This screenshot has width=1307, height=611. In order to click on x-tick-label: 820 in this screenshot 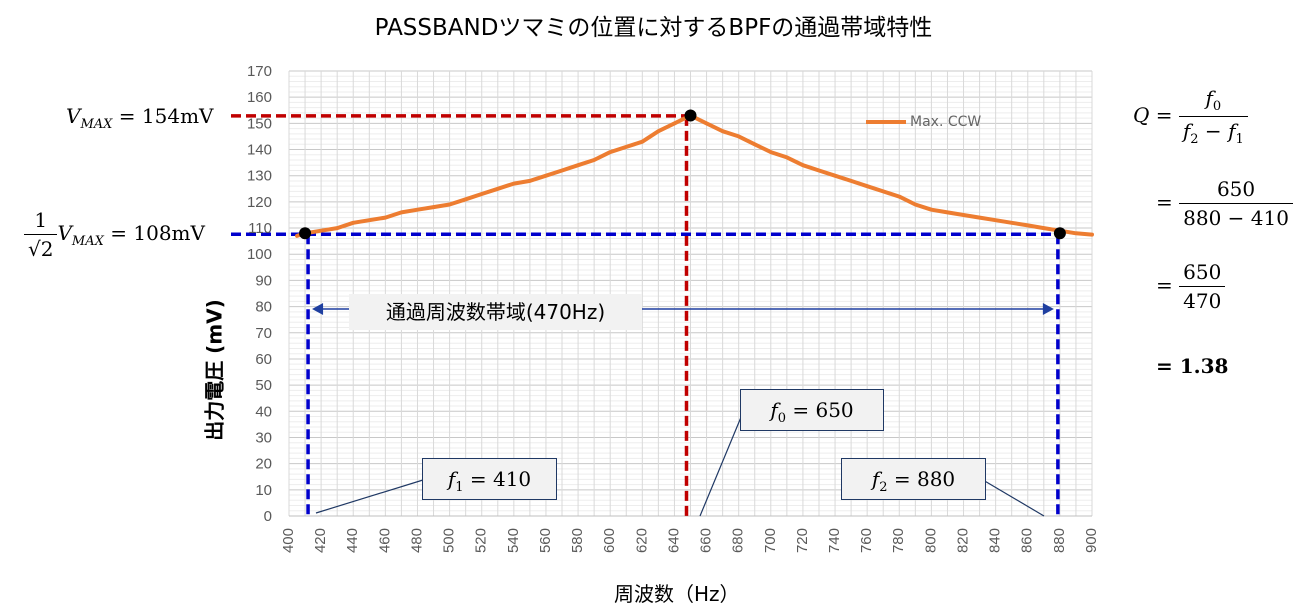, I will do `click(962, 540)`.